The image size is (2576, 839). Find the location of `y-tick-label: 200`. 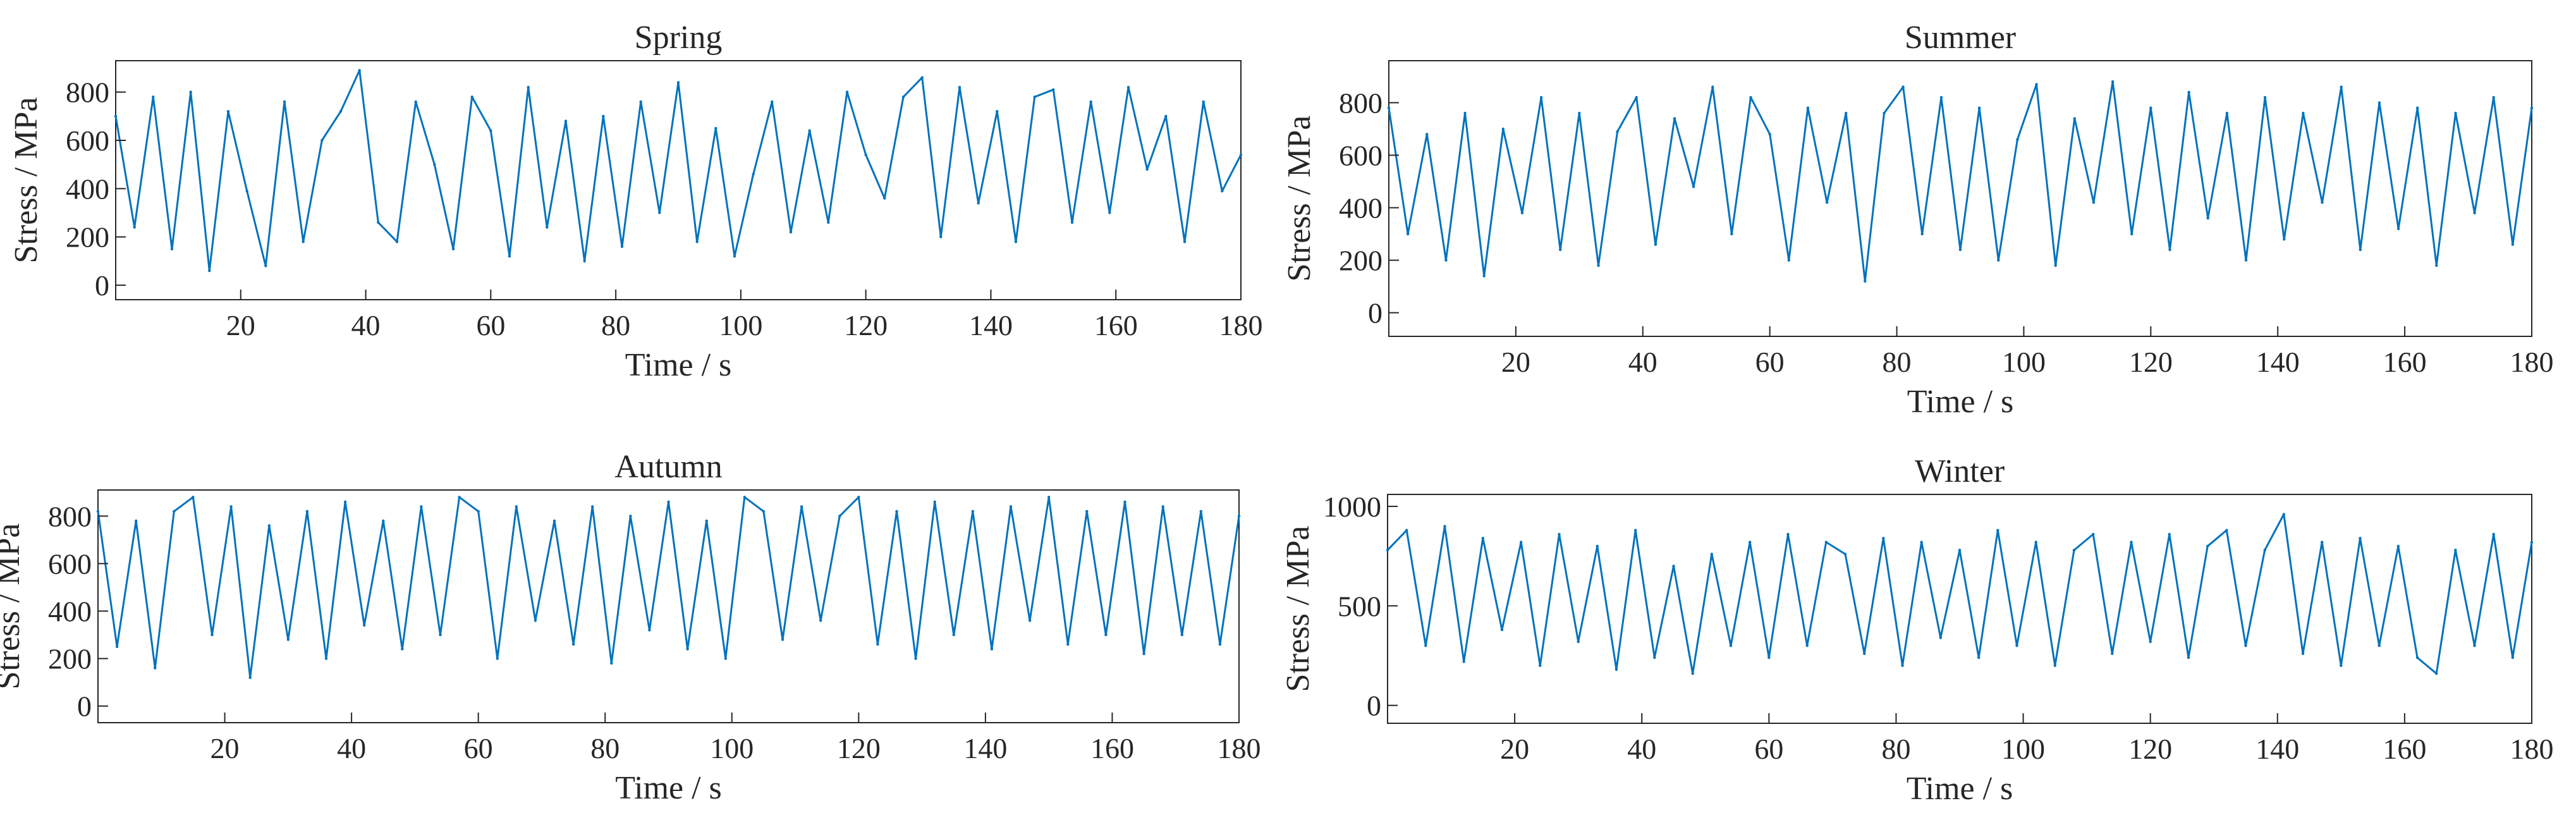

y-tick-label: 200 is located at coordinates (70, 659).